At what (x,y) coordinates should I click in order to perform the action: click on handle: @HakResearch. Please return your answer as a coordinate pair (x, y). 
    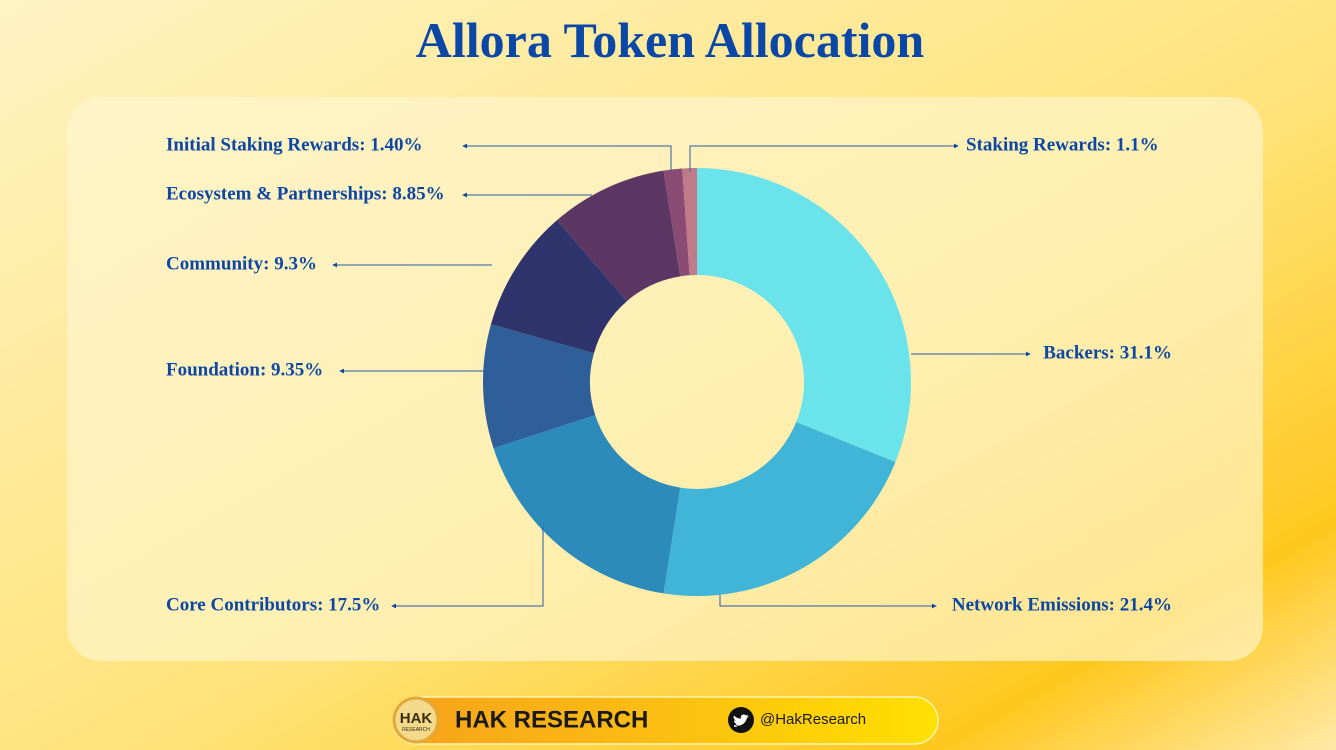
    Looking at the image, I should click on (813, 719).